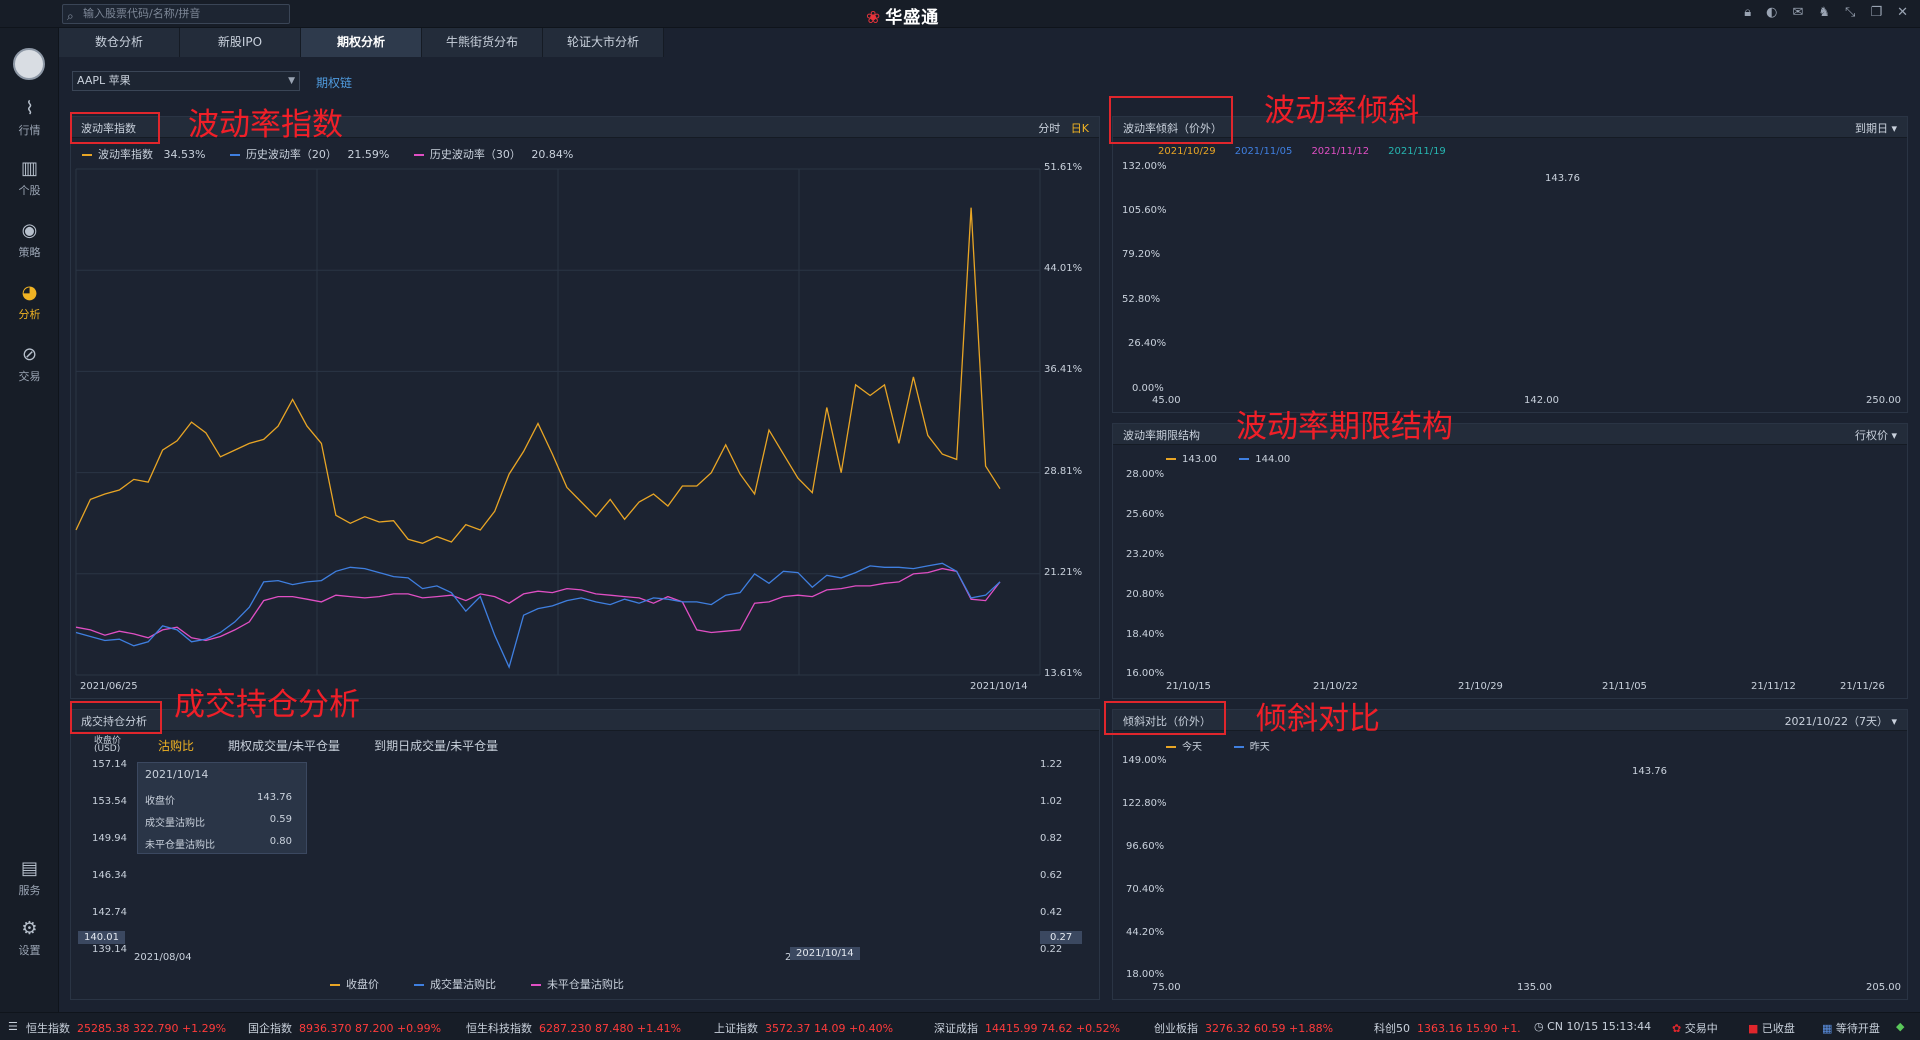 Image resolution: width=1920 pixels, height=1040 pixels. I want to click on sidebar-item-market: ⌇ 行情, so click(29, 118).